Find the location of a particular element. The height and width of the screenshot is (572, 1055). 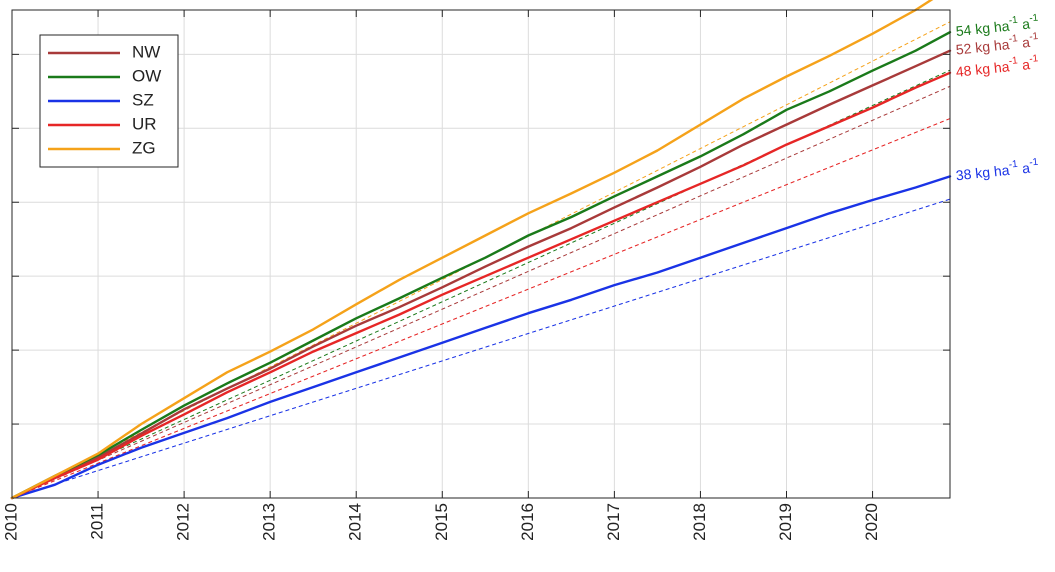

x-tick-label-2010: 2010 is located at coordinates (10, 522).